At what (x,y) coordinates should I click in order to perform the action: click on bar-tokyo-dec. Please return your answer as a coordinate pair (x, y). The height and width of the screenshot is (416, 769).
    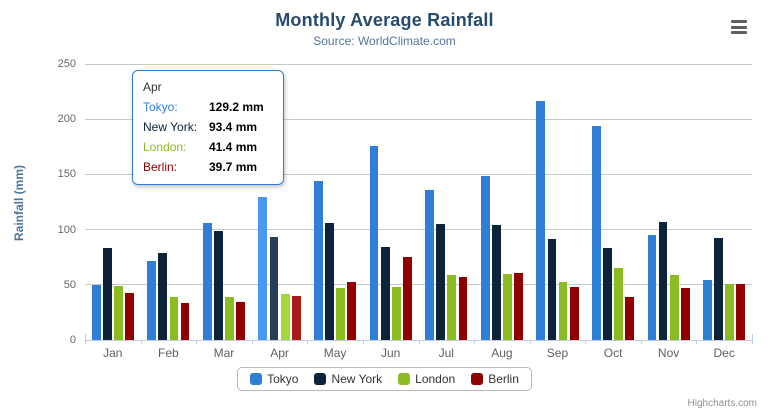
    Looking at the image, I should click on (707, 309).